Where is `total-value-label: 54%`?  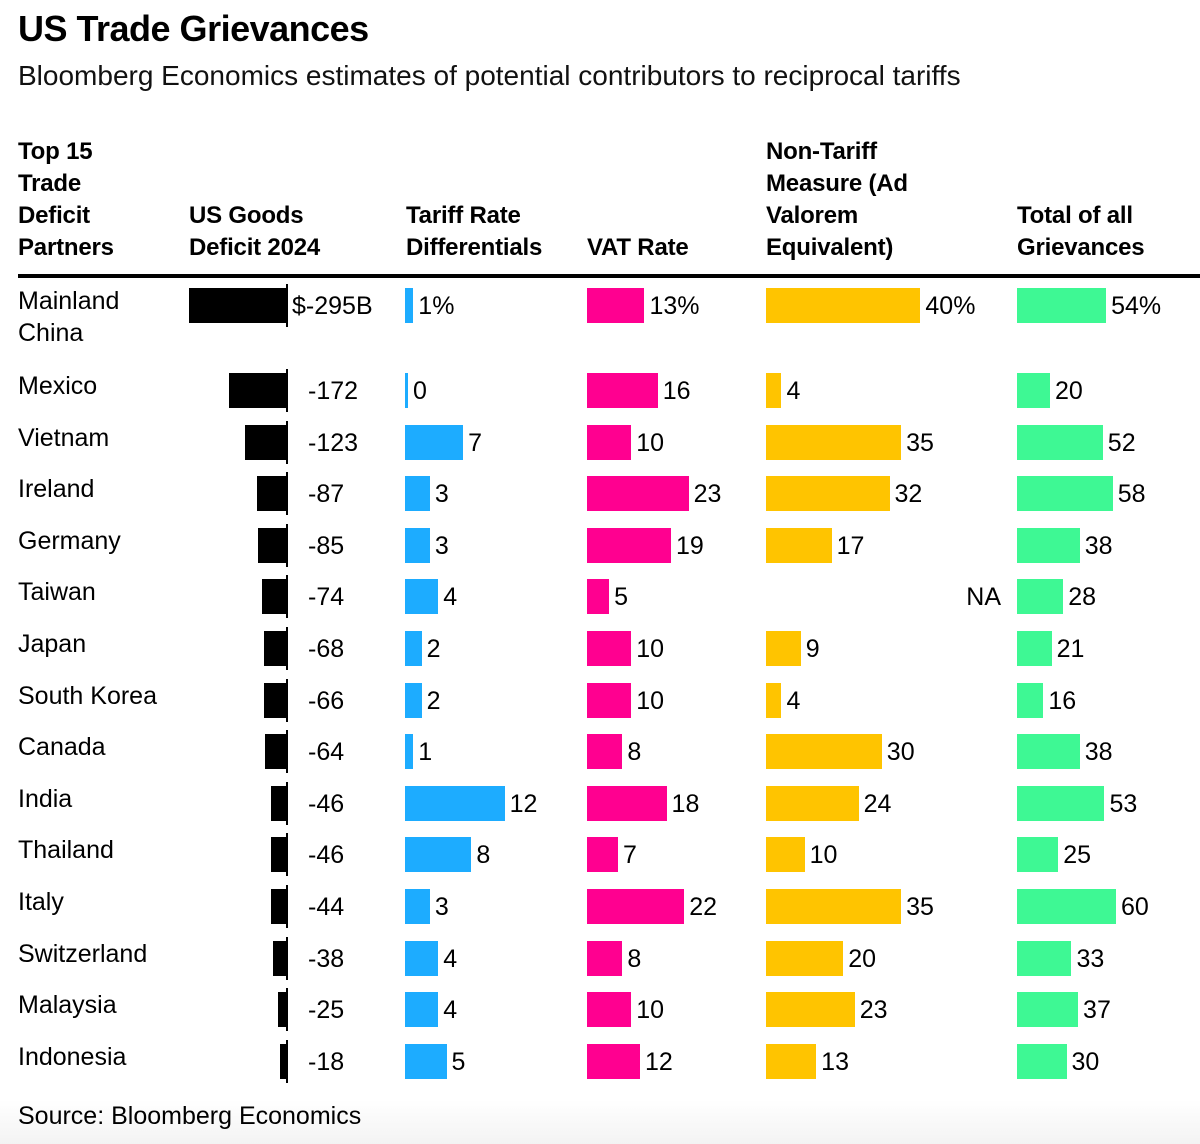 total-value-label: 54% is located at coordinates (1136, 306).